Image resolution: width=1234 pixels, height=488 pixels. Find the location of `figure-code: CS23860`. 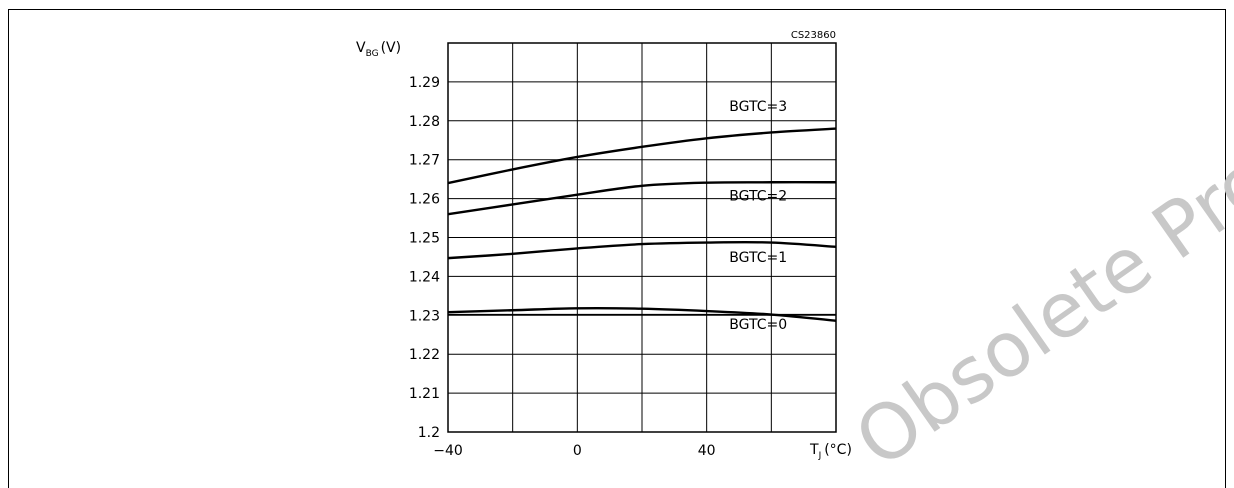

figure-code: CS23860 is located at coordinates (813, 35).